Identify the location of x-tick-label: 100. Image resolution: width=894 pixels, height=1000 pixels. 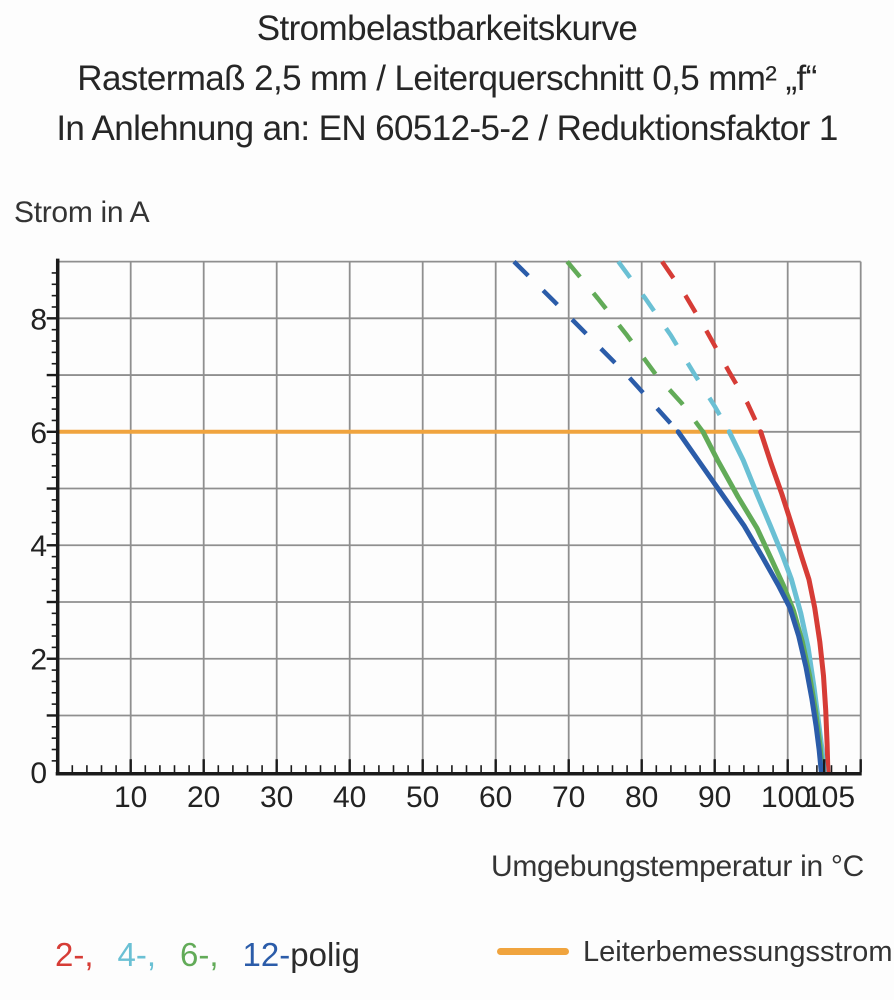
(786, 797).